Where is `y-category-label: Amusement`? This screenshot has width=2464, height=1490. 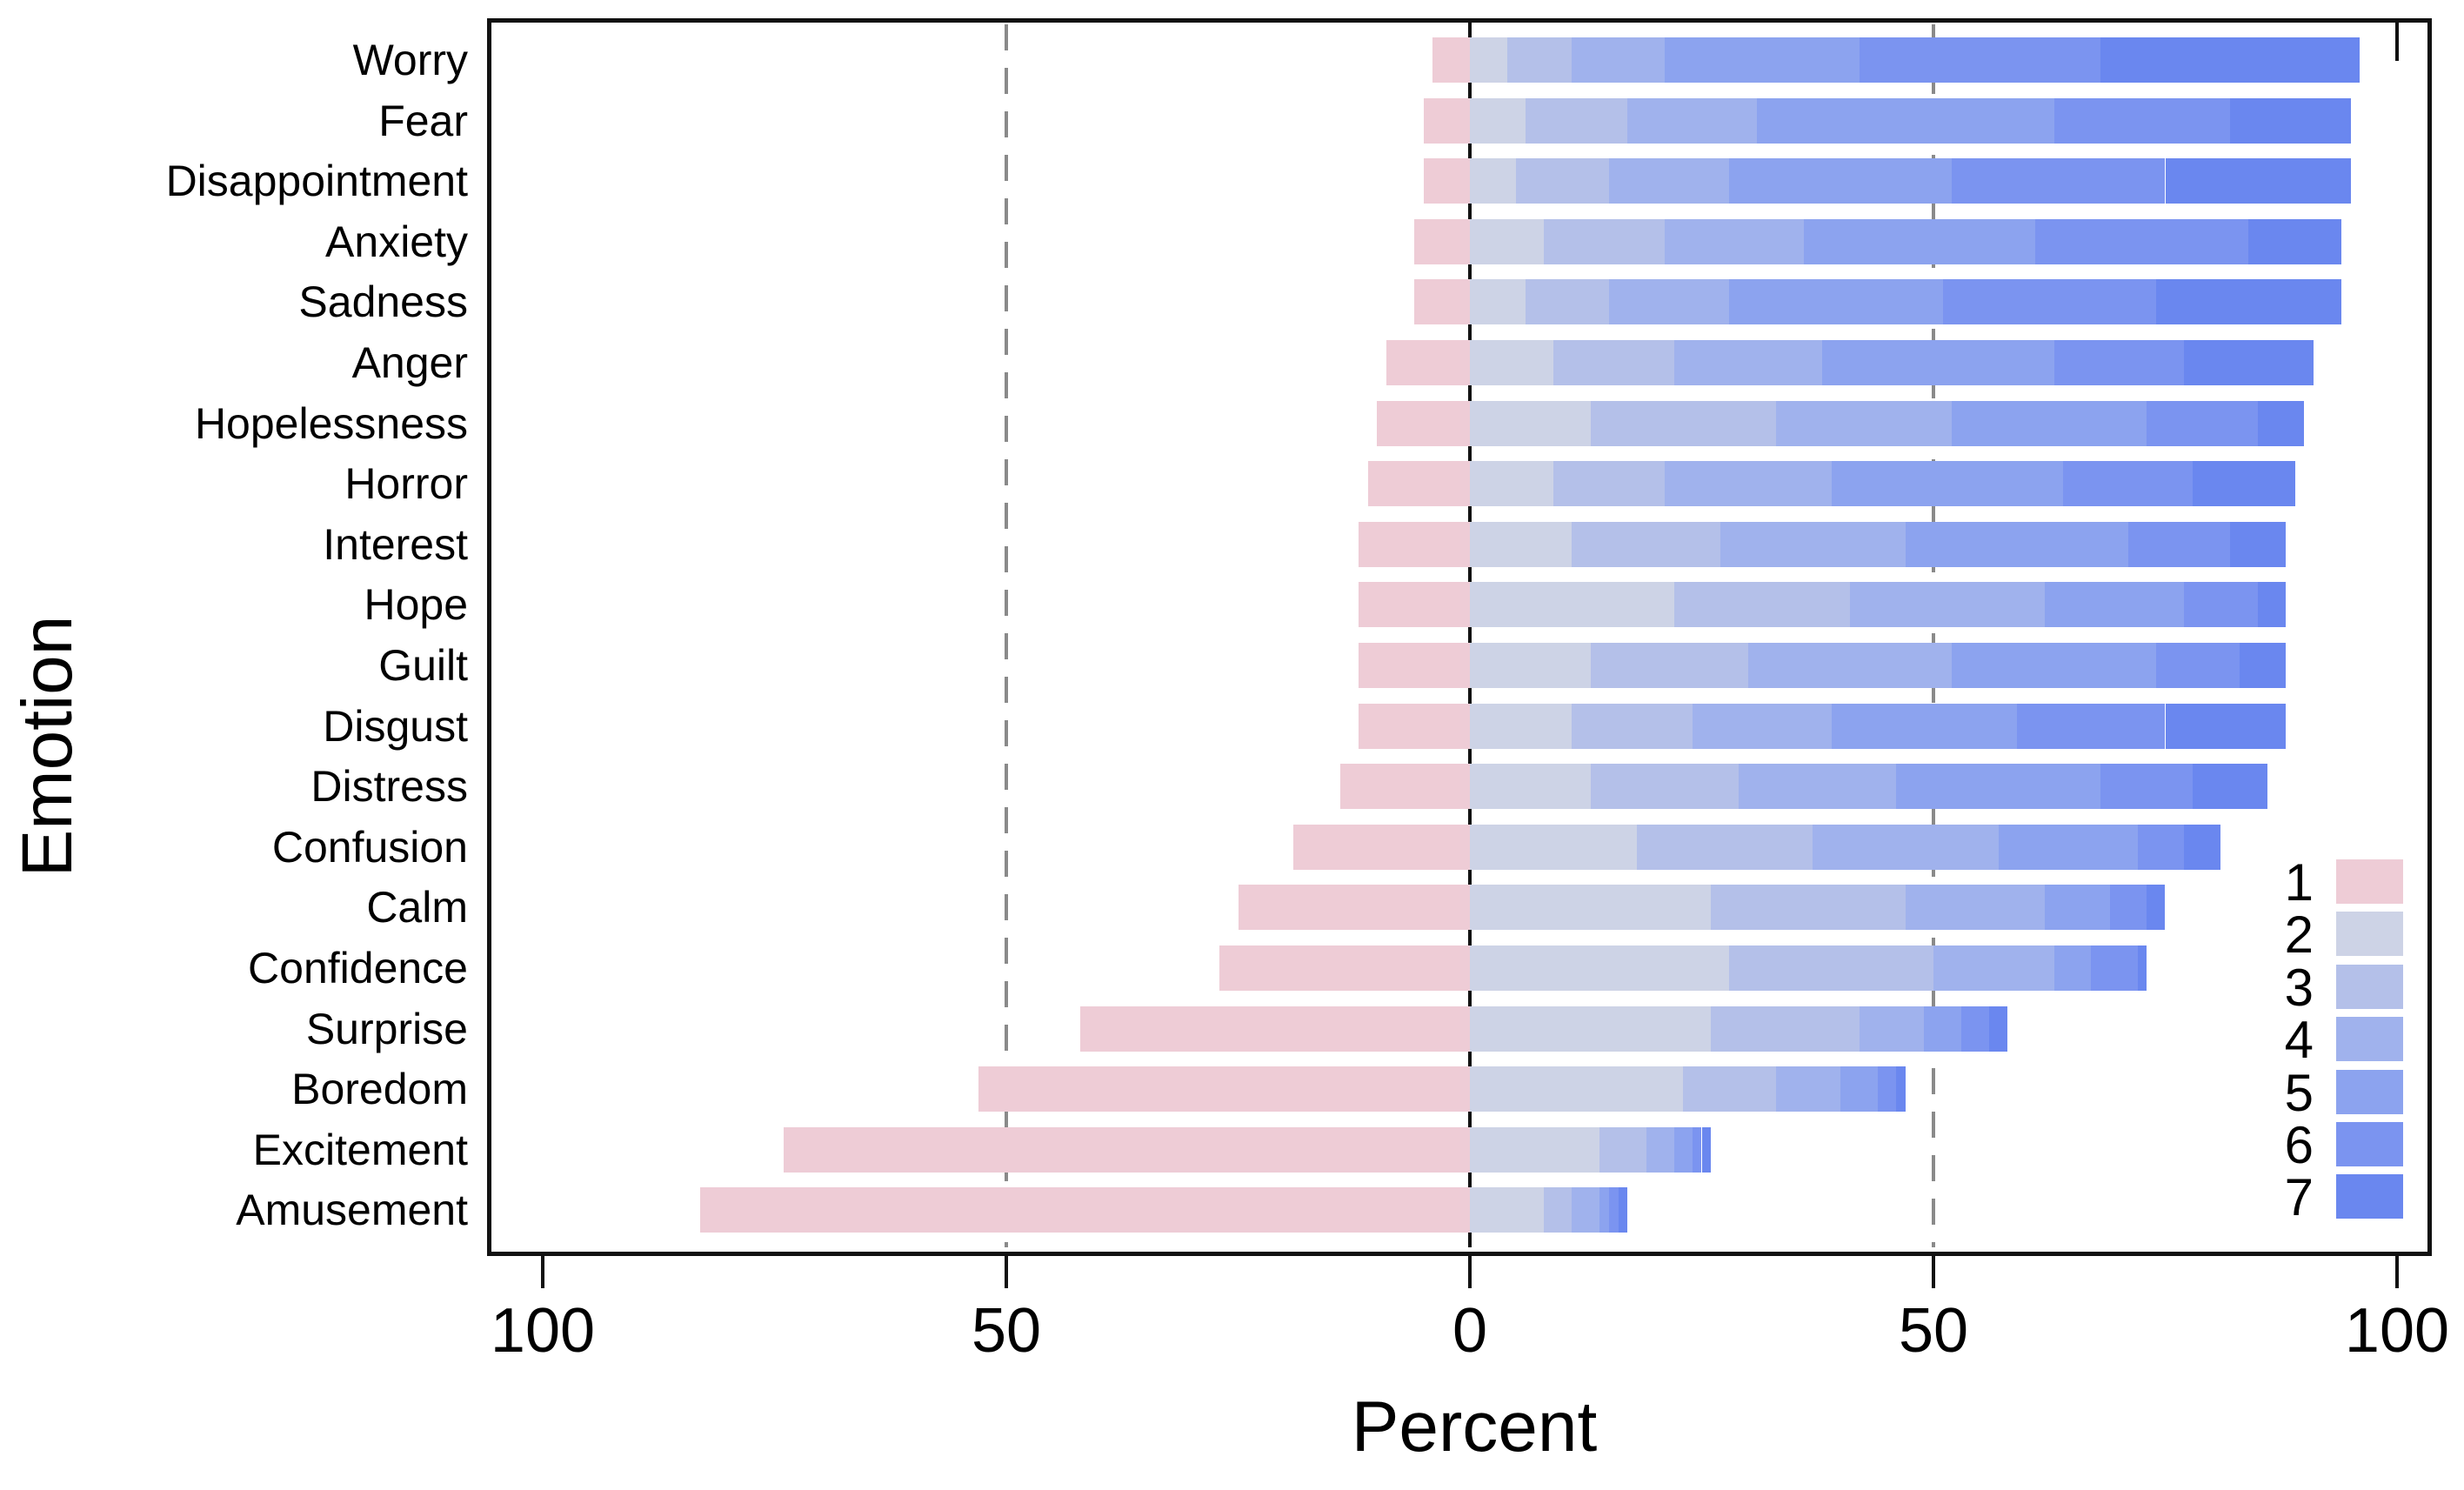 y-category-label: Amusement is located at coordinates (352, 1210).